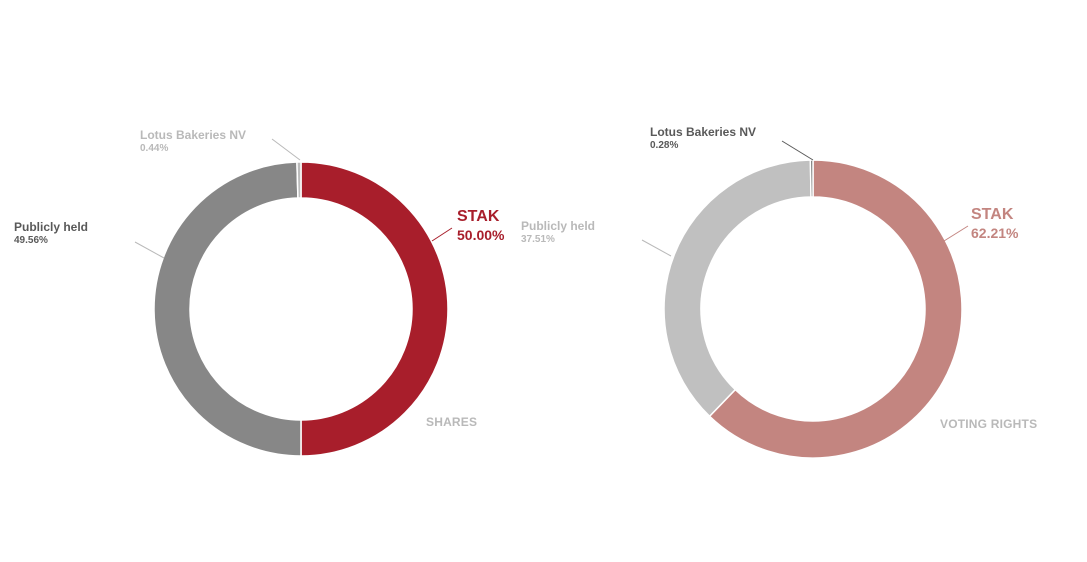  Describe the element at coordinates (51, 227) in the screenshot. I see `shares-public-name: Publicly held` at that location.